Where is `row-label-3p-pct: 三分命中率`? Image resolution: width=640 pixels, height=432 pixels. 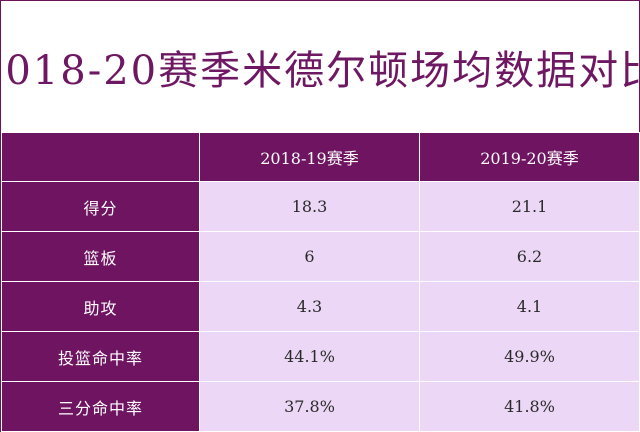
row-label-3p-pct: 三分命中率 is located at coordinates (100, 406).